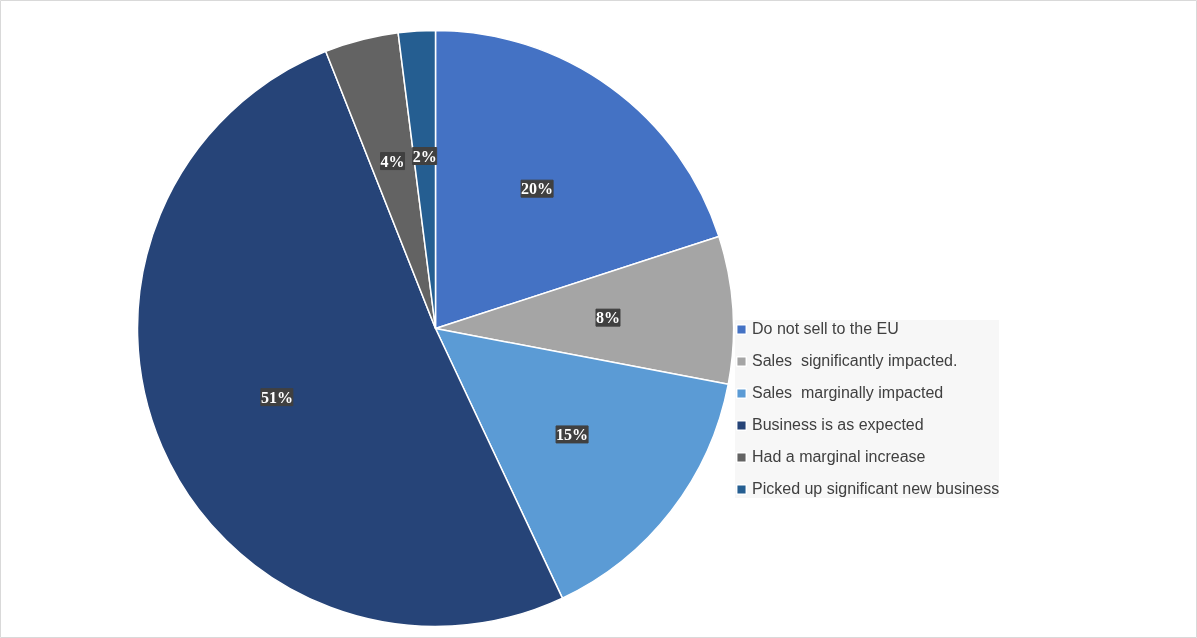 The height and width of the screenshot is (638, 1197). Describe the element at coordinates (537, 189) in the screenshot. I see `data-label: 20%` at that location.